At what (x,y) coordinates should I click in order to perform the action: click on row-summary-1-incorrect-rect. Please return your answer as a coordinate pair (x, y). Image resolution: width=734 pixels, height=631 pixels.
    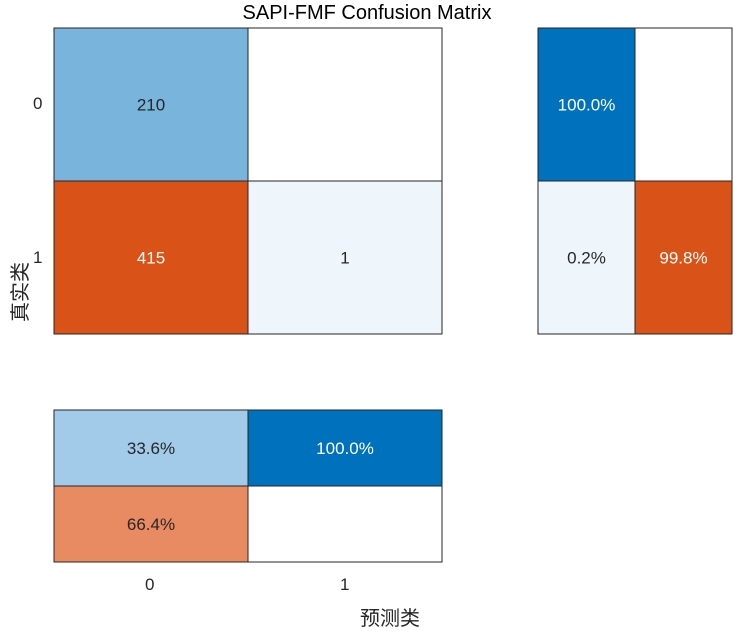
    Looking at the image, I should click on (586, 257).